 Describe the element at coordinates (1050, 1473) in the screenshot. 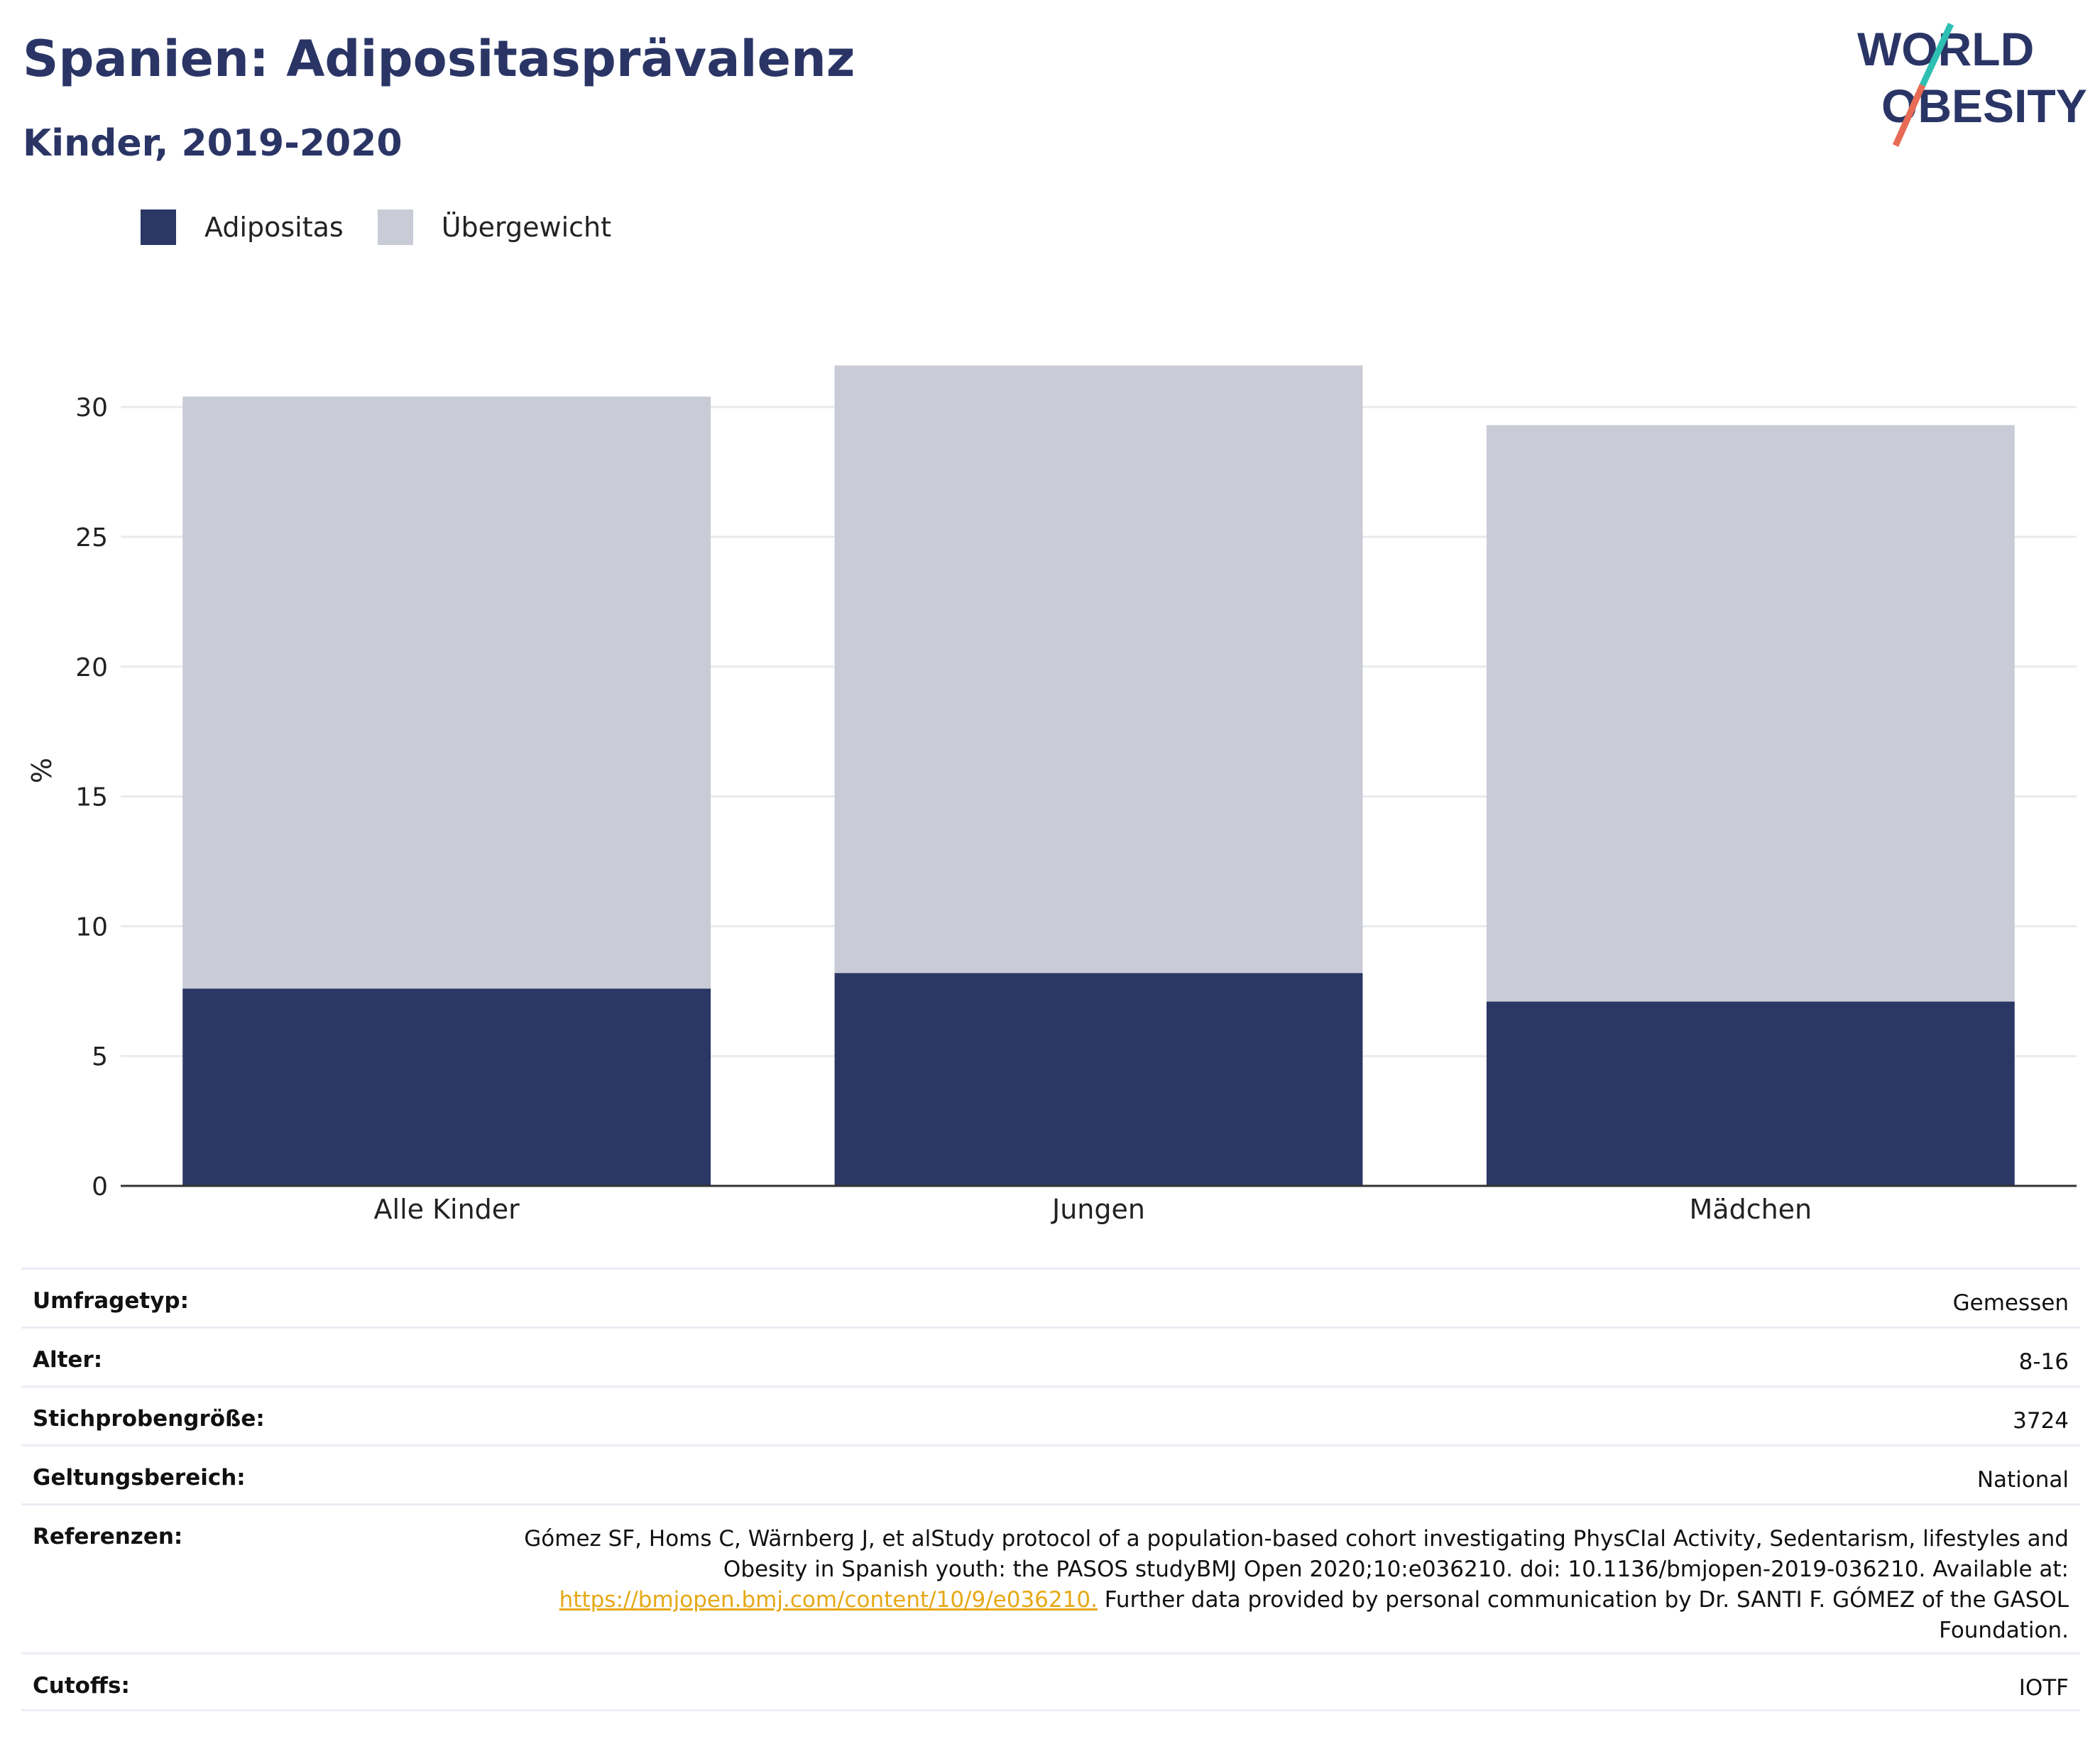

I see `info-row-geltungsbereich: Geltungsbereich: National` at that location.